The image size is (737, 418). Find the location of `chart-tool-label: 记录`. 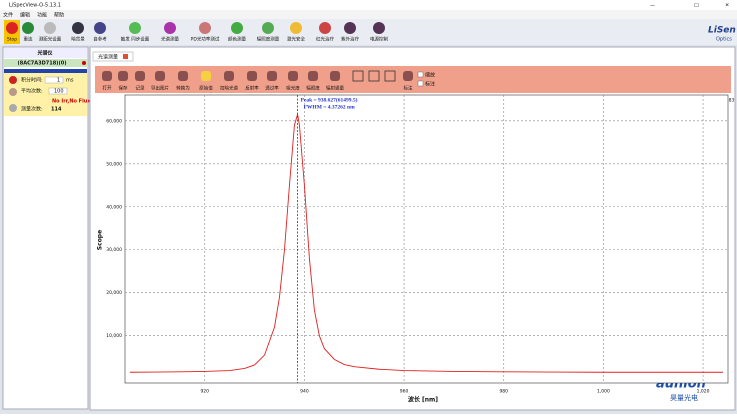

chart-tool-label: 记录 is located at coordinates (140, 88).